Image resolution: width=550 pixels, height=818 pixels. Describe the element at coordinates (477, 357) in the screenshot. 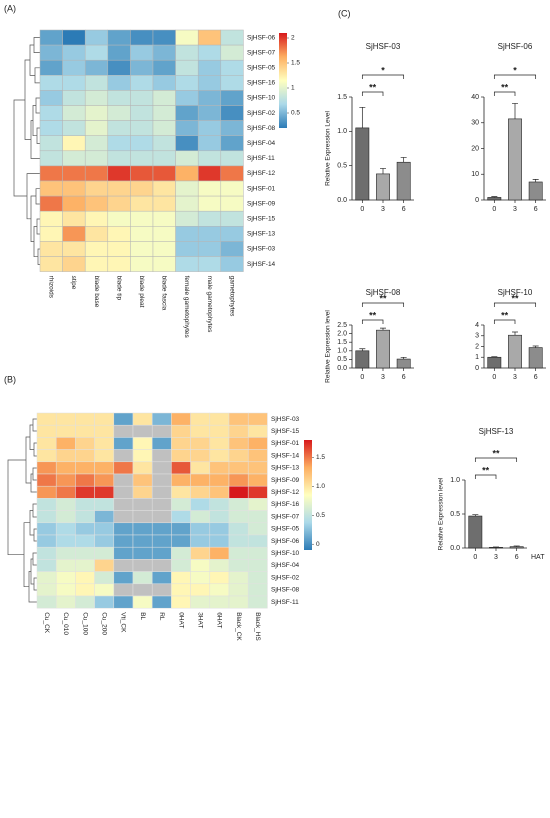

I see `y-tick-label: 1` at that location.